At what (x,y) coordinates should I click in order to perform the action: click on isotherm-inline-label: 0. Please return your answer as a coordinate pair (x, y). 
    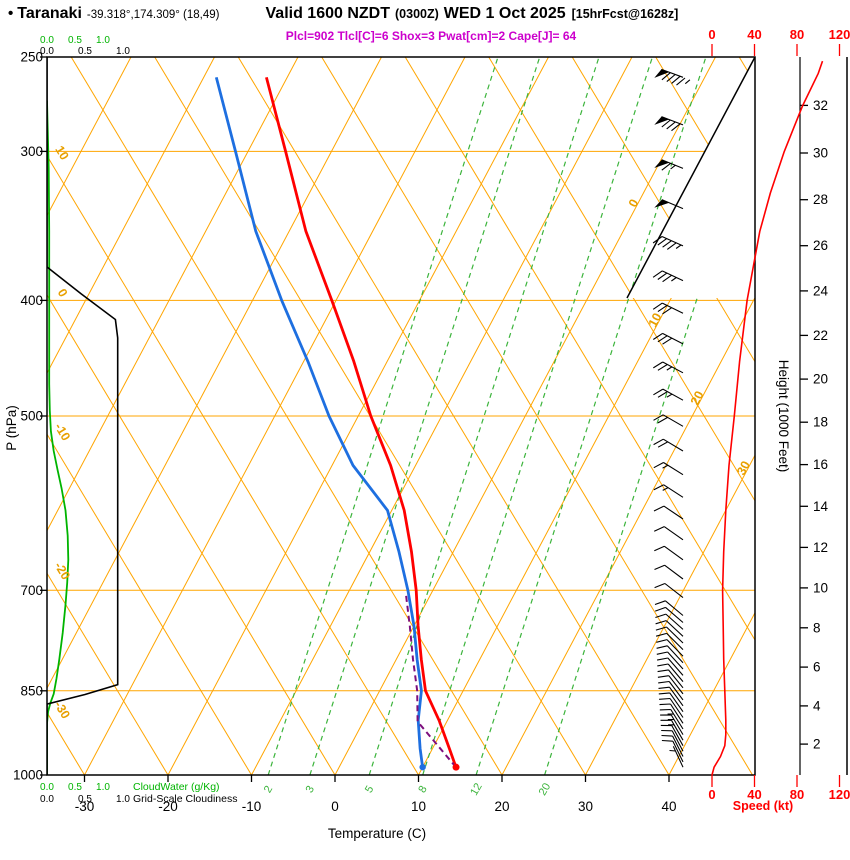
    Looking at the image, I should click on (634, 203).